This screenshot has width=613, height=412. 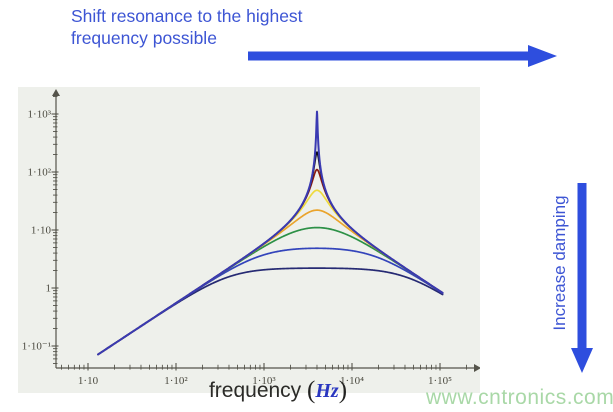 What do you see at coordinates (264, 381) in the screenshot?
I see `x-tick-label: 1·10³` at bounding box center [264, 381].